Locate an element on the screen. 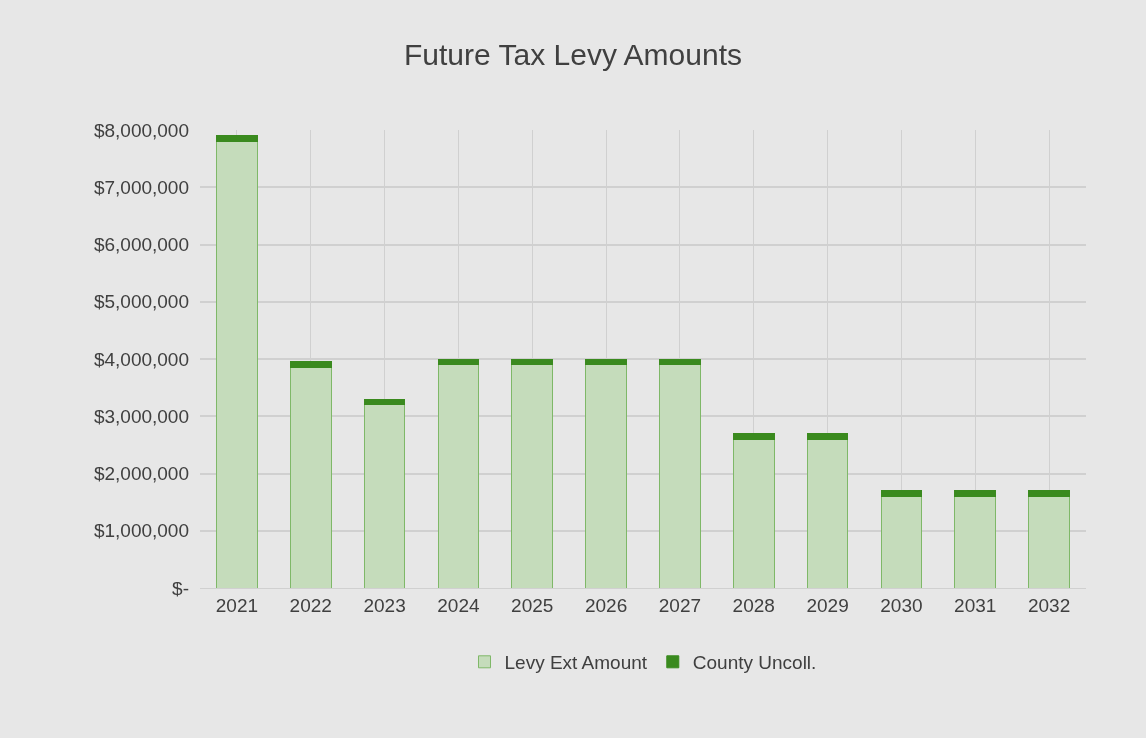 This screenshot has height=738, width=1146. y-tick-label: $8,000,000 is located at coordinates (141, 130).